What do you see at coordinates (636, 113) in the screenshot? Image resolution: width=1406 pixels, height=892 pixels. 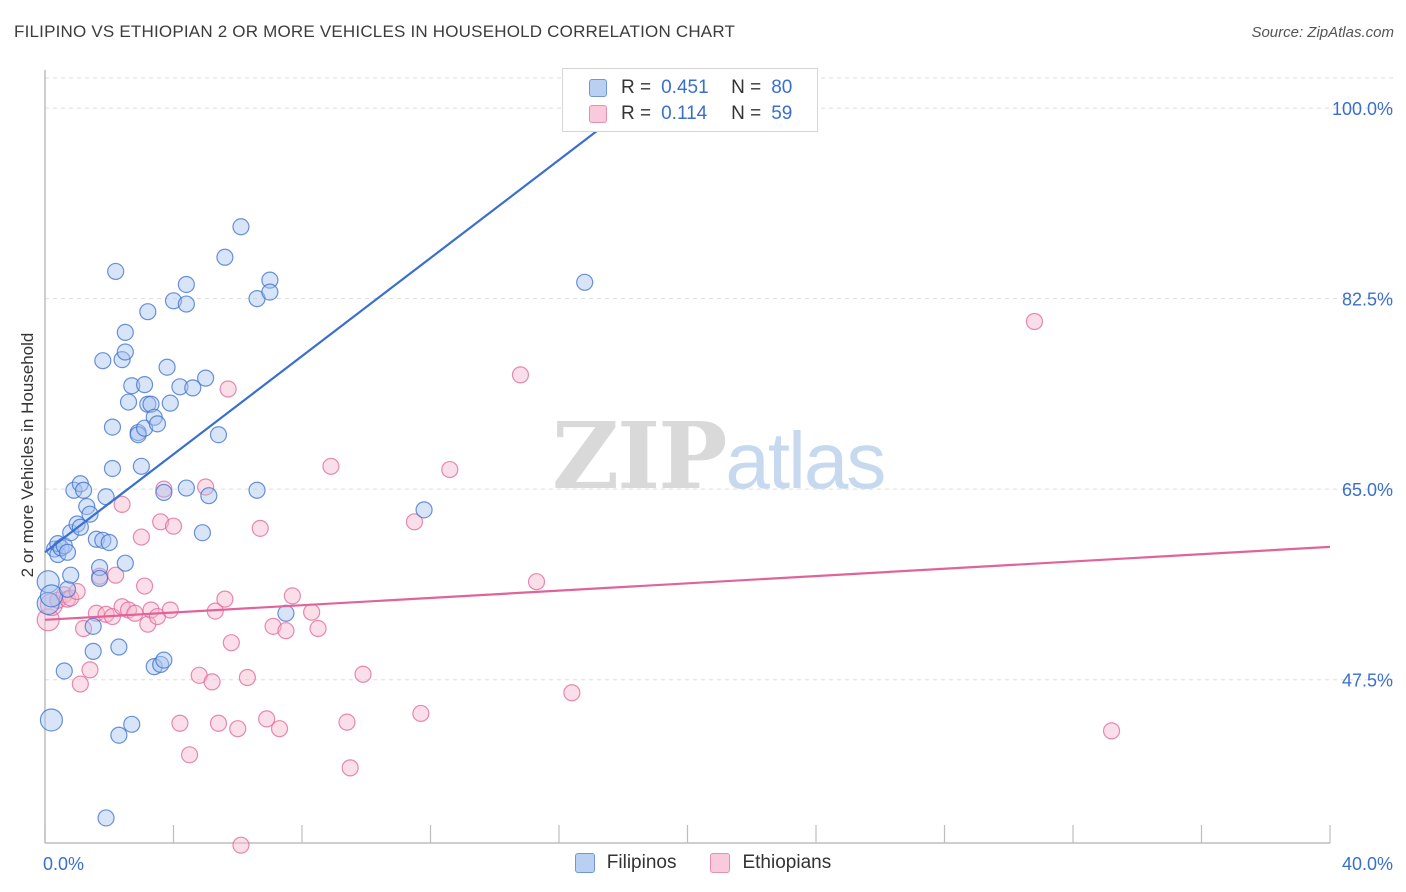 I see `legend-r-label: R =` at bounding box center [636, 113].